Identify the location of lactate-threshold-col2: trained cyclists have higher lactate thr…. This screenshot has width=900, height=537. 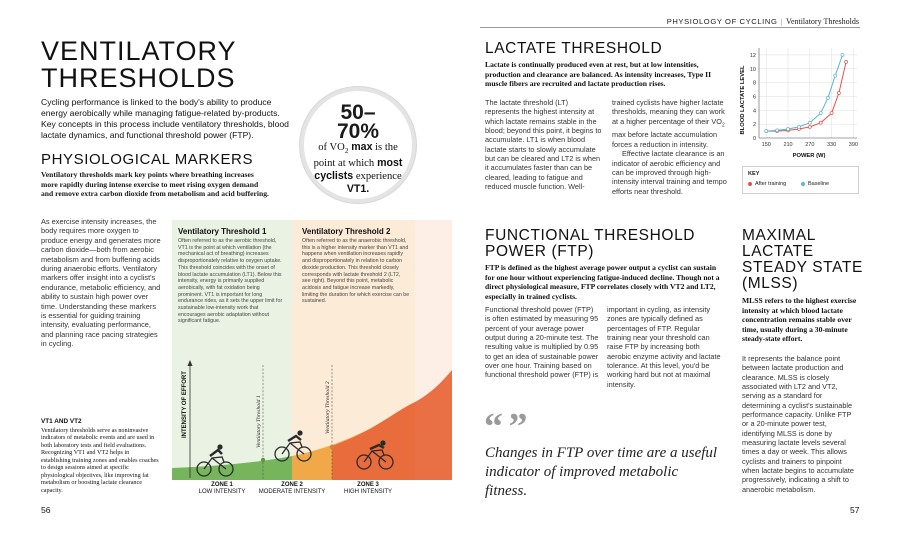
(672, 147).